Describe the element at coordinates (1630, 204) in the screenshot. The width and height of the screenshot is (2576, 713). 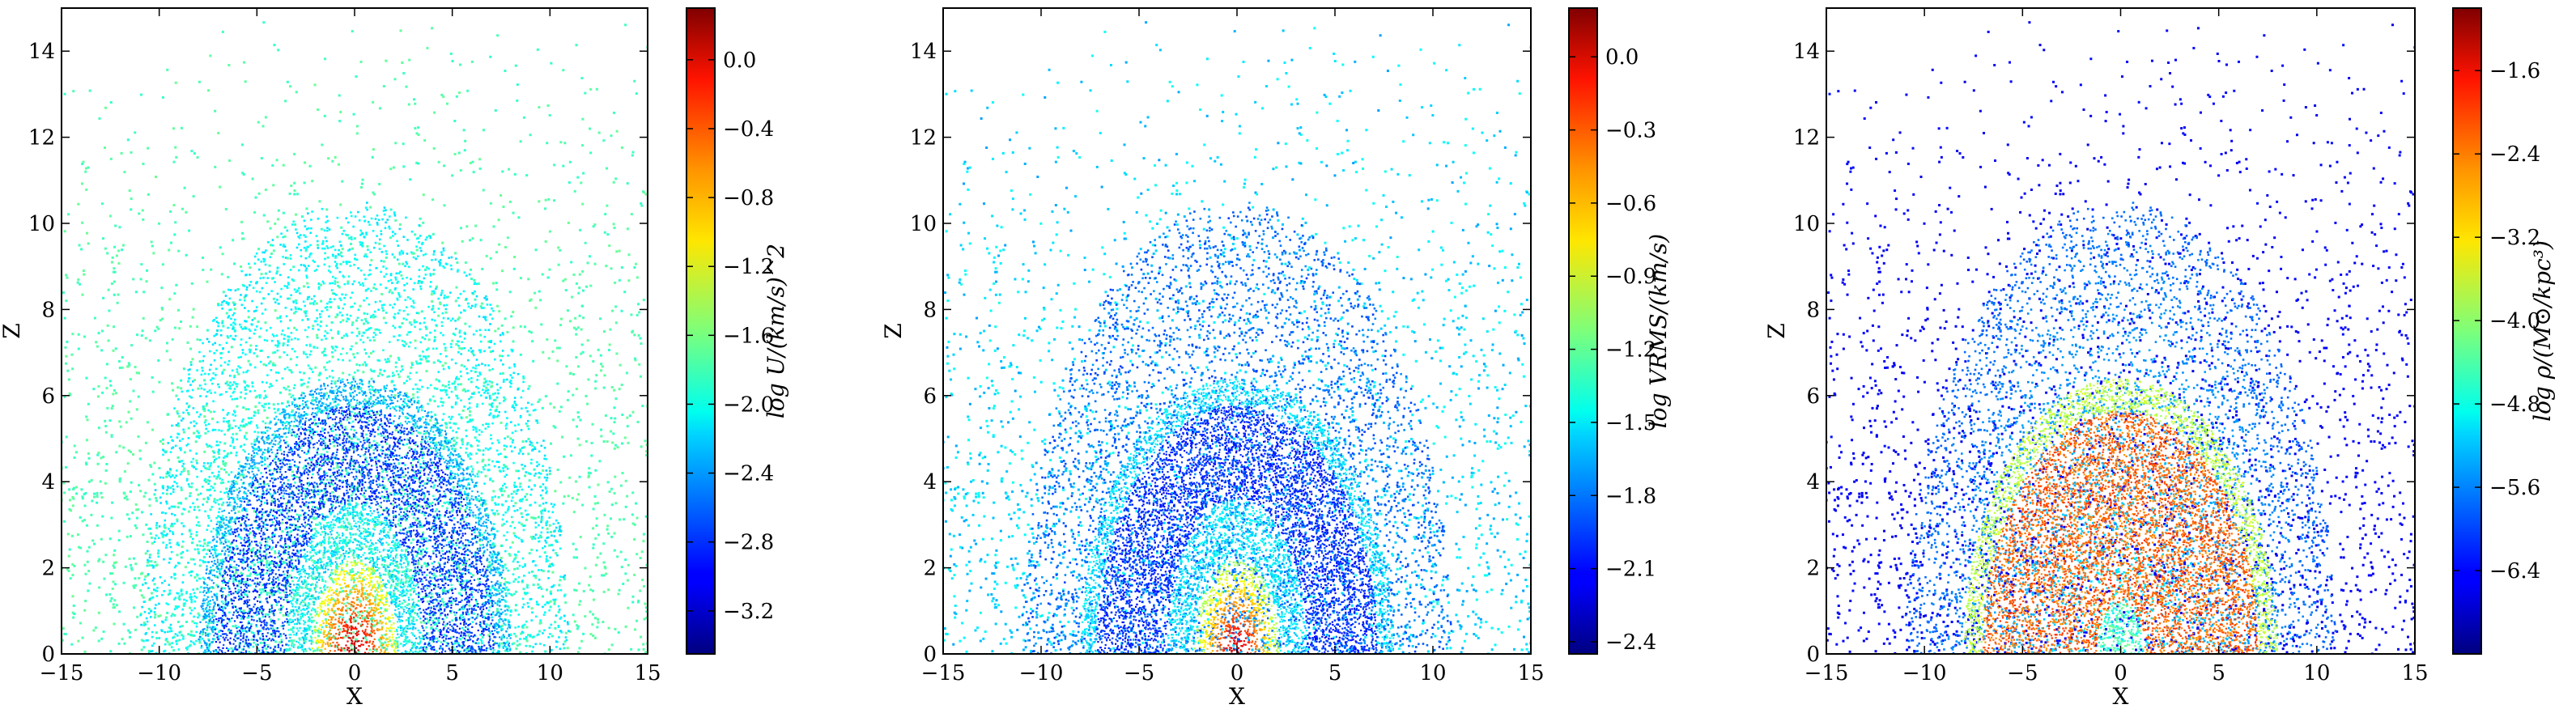
I see `colorbar-tick-label: −0.6` at that location.